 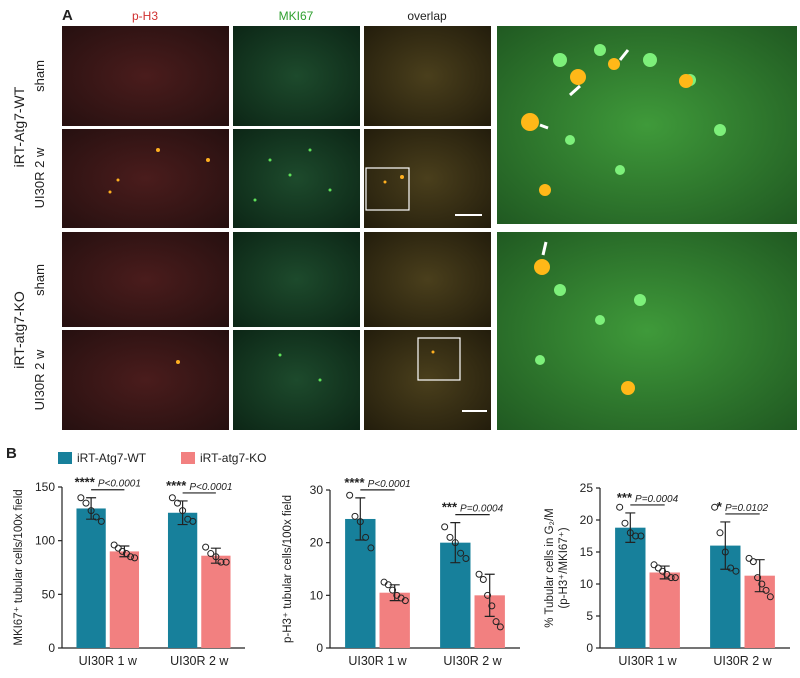 What do you see at coordinates (296, 16) in the screenshot?
I see `column-label: MKI67` at bounding box center [296, 16].